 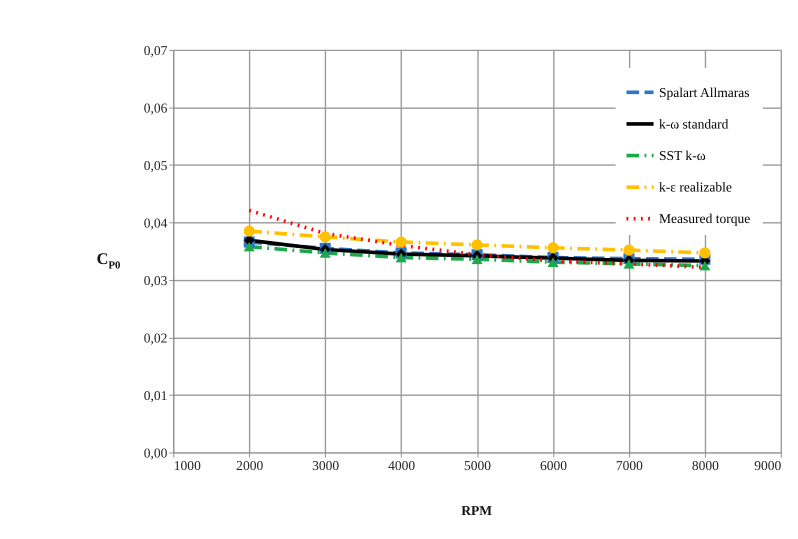 I want to click on x-tick-label: 4000, so click(x=402, y=466).